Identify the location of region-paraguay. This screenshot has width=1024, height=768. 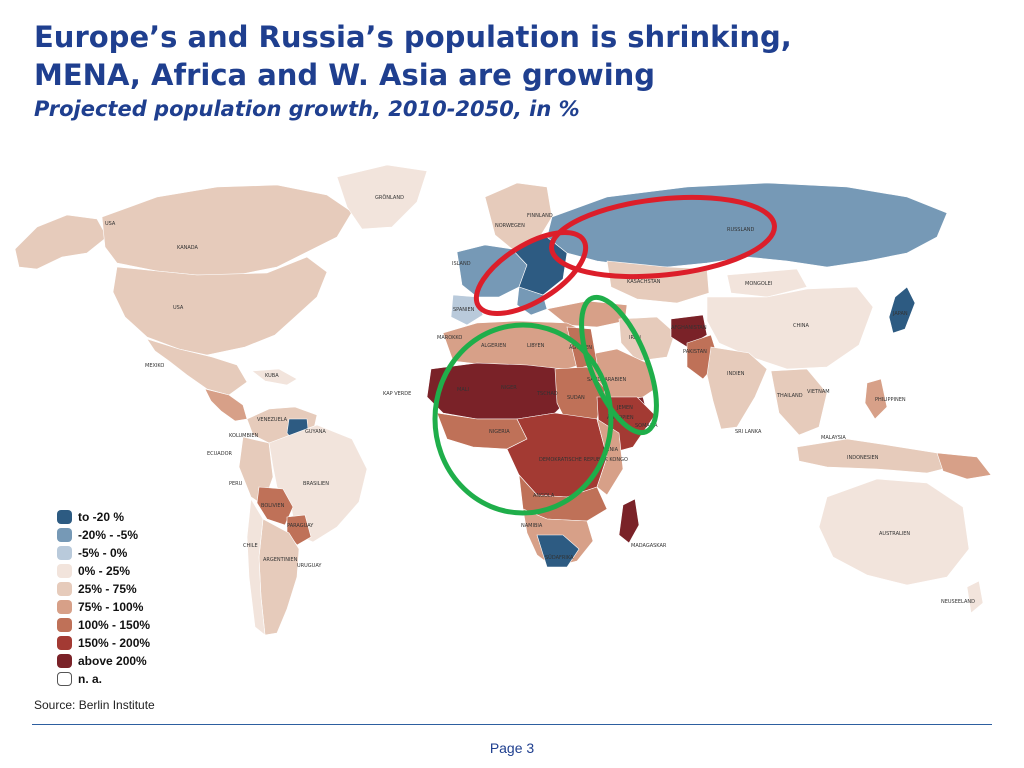
(299, 530).